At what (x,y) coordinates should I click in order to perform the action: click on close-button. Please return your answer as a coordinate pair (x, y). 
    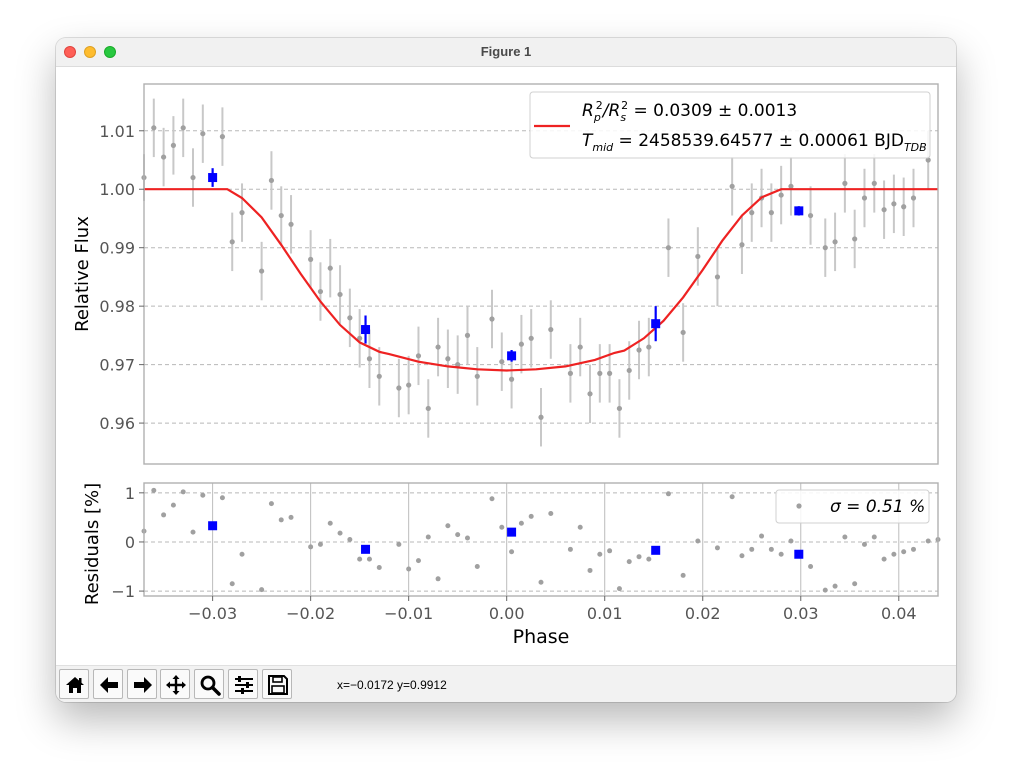
    Looking at the image, I should click on (70, 52).